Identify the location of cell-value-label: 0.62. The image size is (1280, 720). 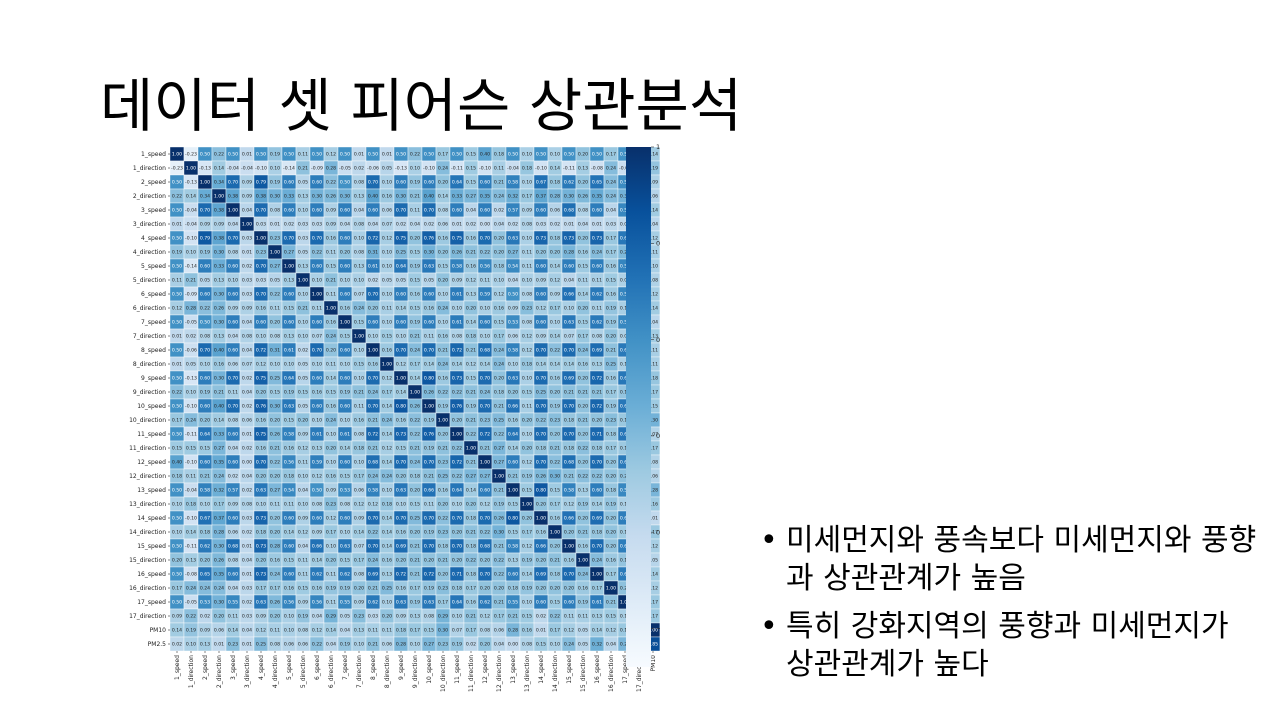
(373, 603).